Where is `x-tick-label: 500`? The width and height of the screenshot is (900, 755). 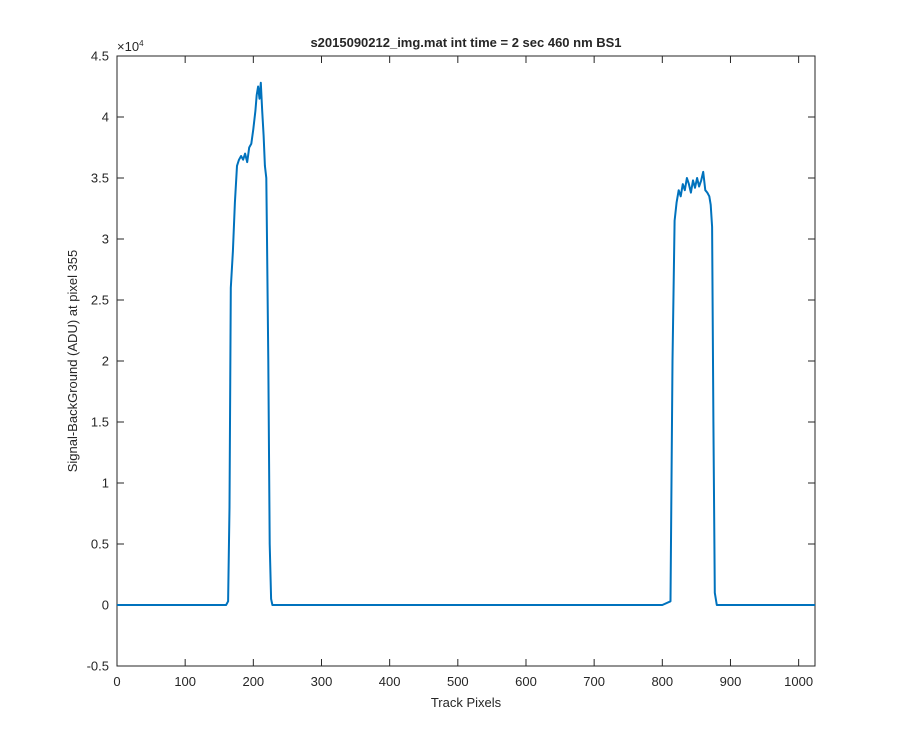
x-tick-label: 500 is located at coordinates (458, 681).